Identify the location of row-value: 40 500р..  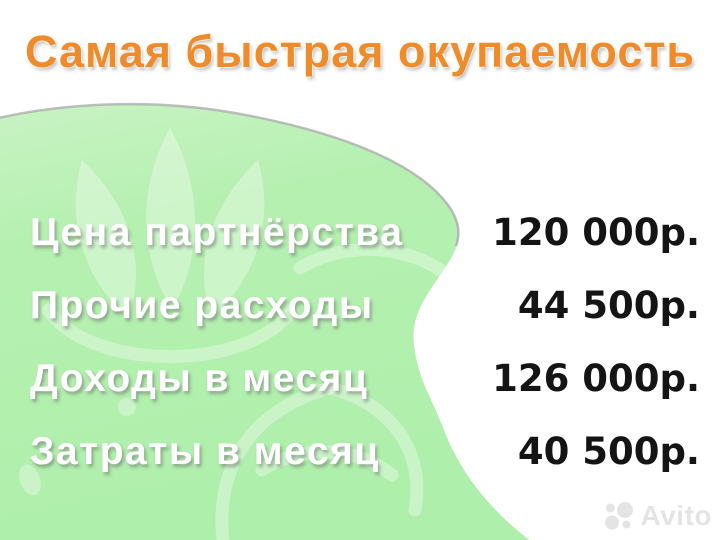
(608, 451).